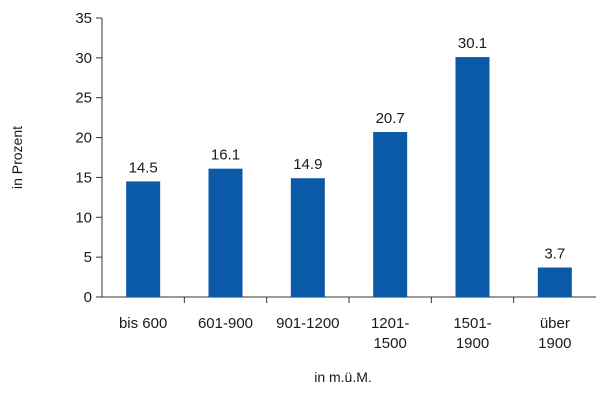 The image size is (604, 393). Describe the element at coordinates (88, 297) in the screenshot. I see `y-tick-label: 0` at that location.